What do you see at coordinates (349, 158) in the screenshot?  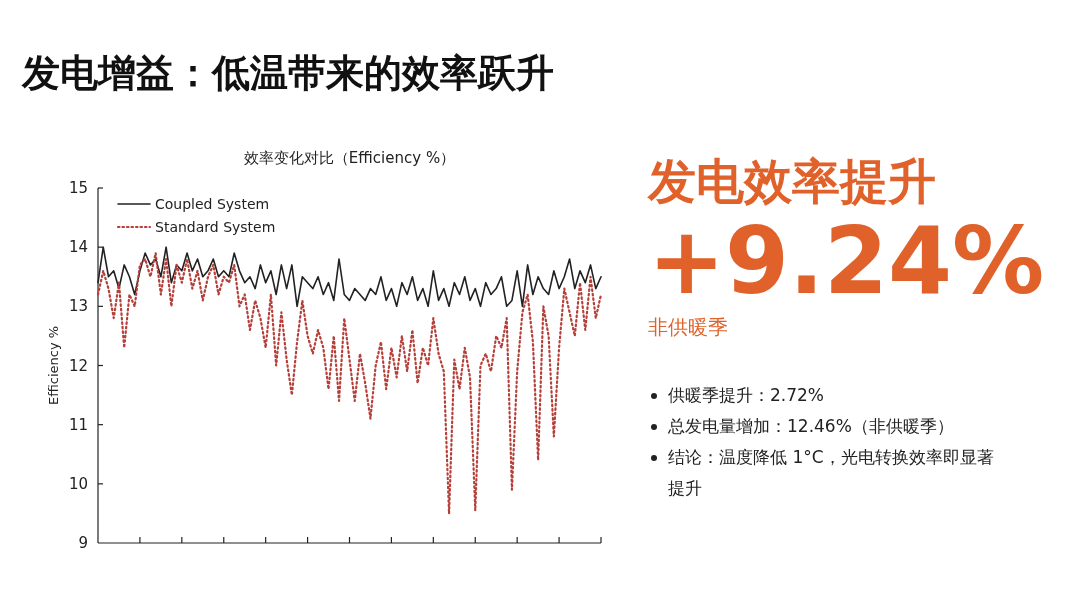 I see `chart-subtitle: 效率变化对比（Efficiency %）` at bounding box center [349, 158].